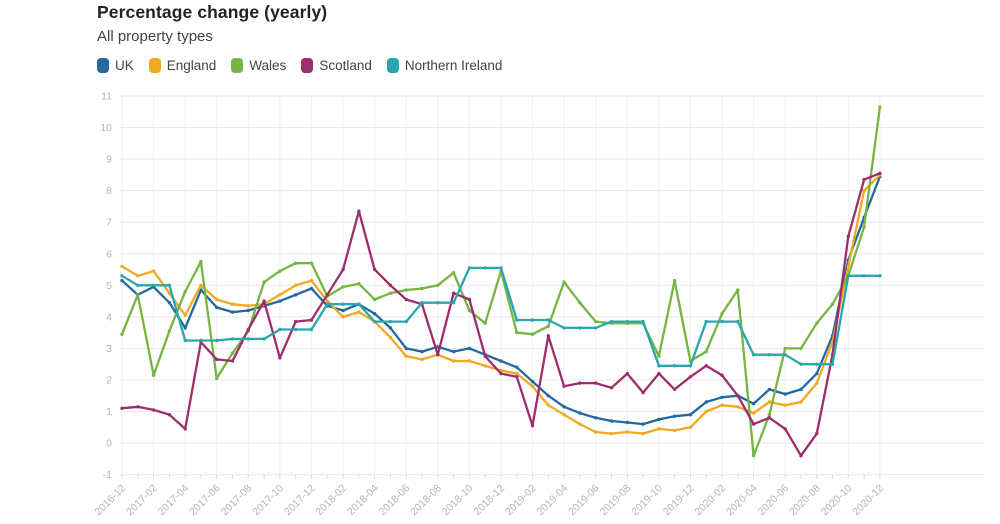 Image resolution: width=1000 pixels, height=524 pixels. I want to click on legend-item-northern-ireland: Northern Ireland, so click(444, 65).